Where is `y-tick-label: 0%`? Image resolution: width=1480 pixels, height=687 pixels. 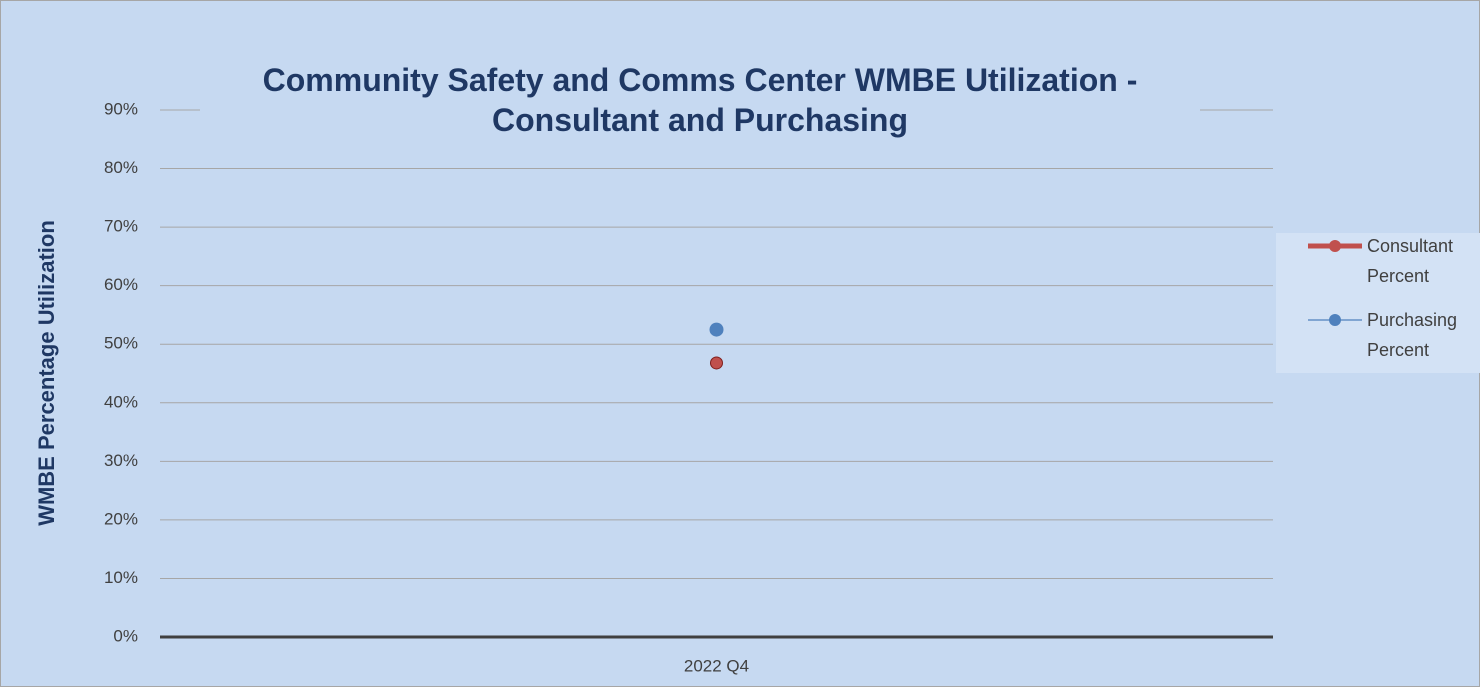 y-tick-label: 0% is located at coordinates (125, 635).